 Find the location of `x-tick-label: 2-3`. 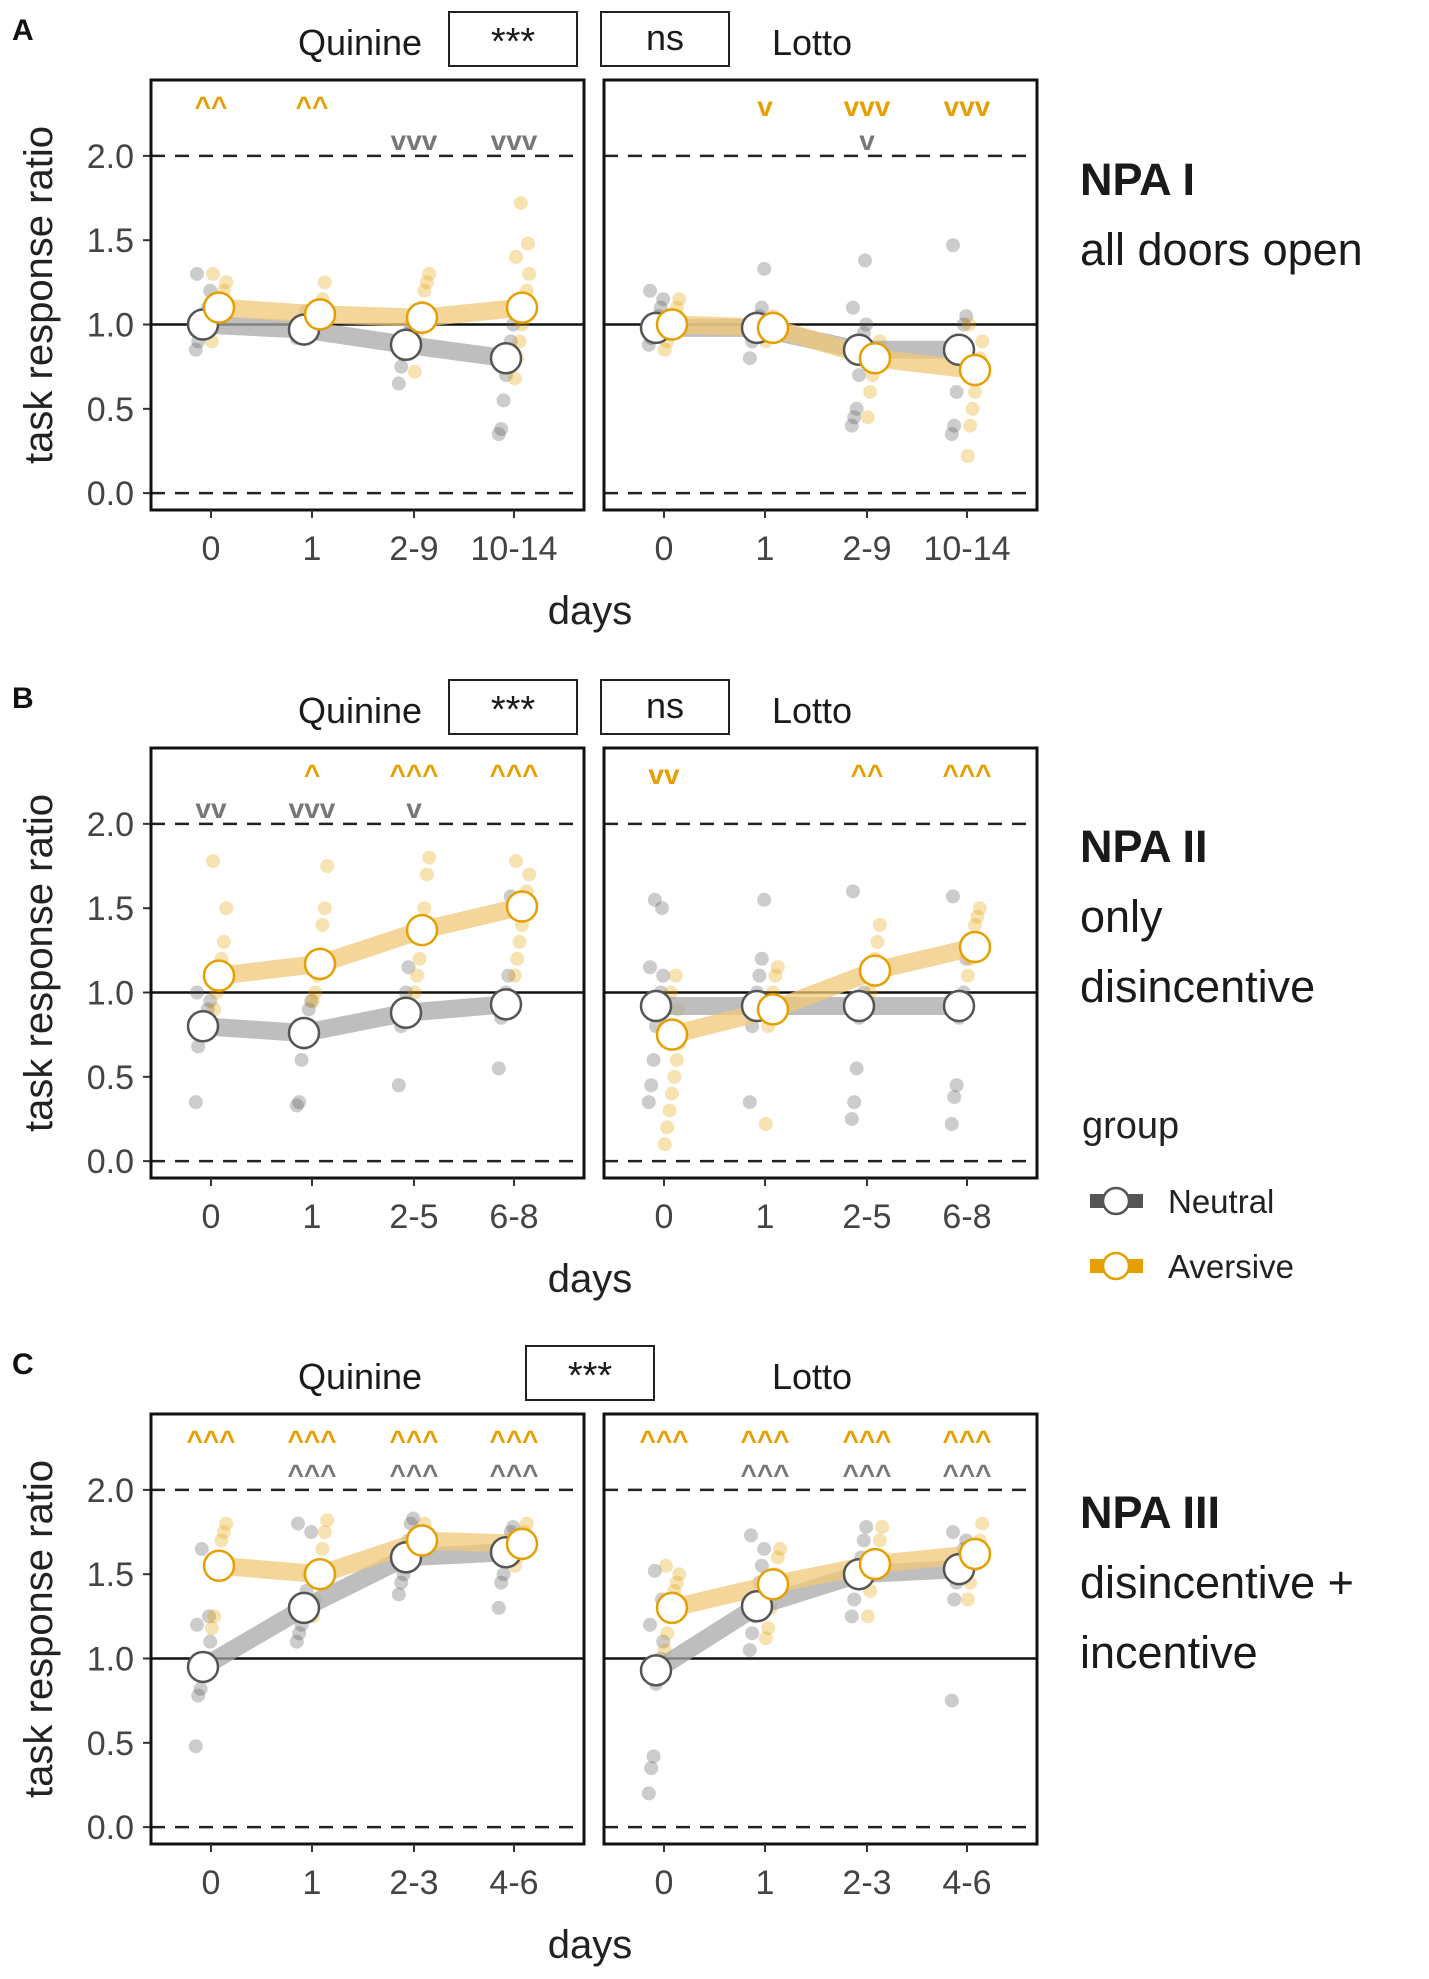

x-tick-label: 2-3 is located at coordinates (866, 1883).